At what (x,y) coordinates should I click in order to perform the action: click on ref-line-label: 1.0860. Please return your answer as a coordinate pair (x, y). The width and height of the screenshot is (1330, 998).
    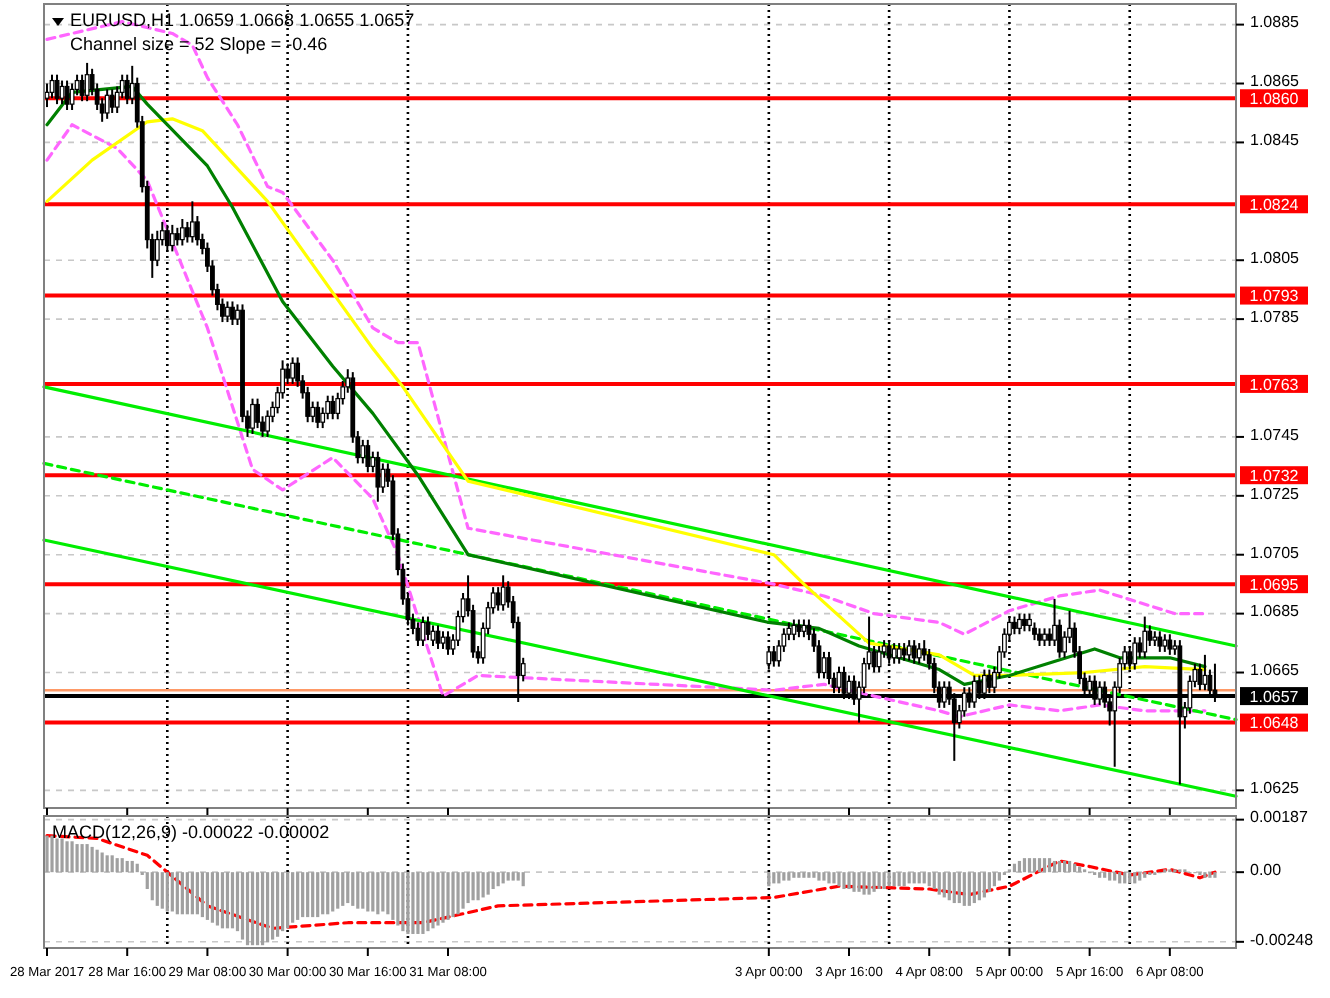
    Looking at the image, I should click on (1274, 98).